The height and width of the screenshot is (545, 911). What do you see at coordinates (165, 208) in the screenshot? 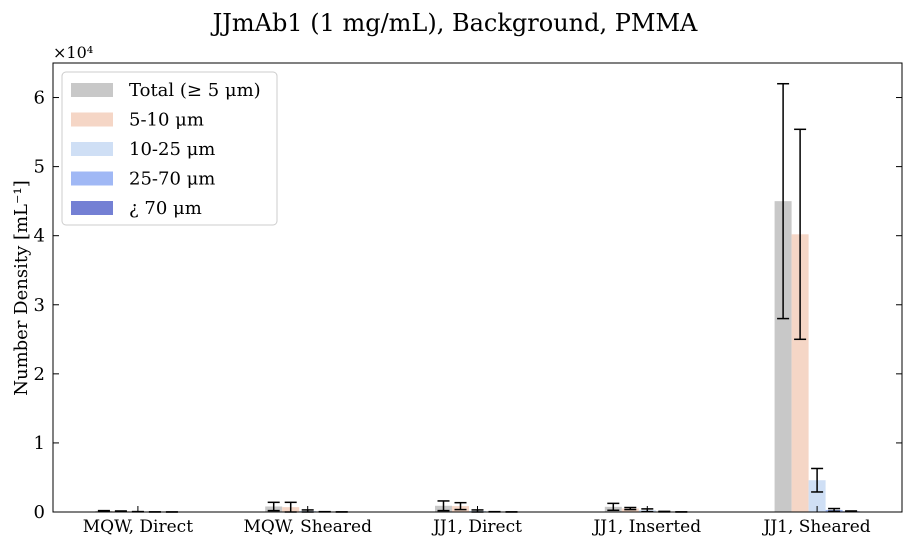
I see `legend-label: ¿ 70 μm` at bounding box center [165, 208].